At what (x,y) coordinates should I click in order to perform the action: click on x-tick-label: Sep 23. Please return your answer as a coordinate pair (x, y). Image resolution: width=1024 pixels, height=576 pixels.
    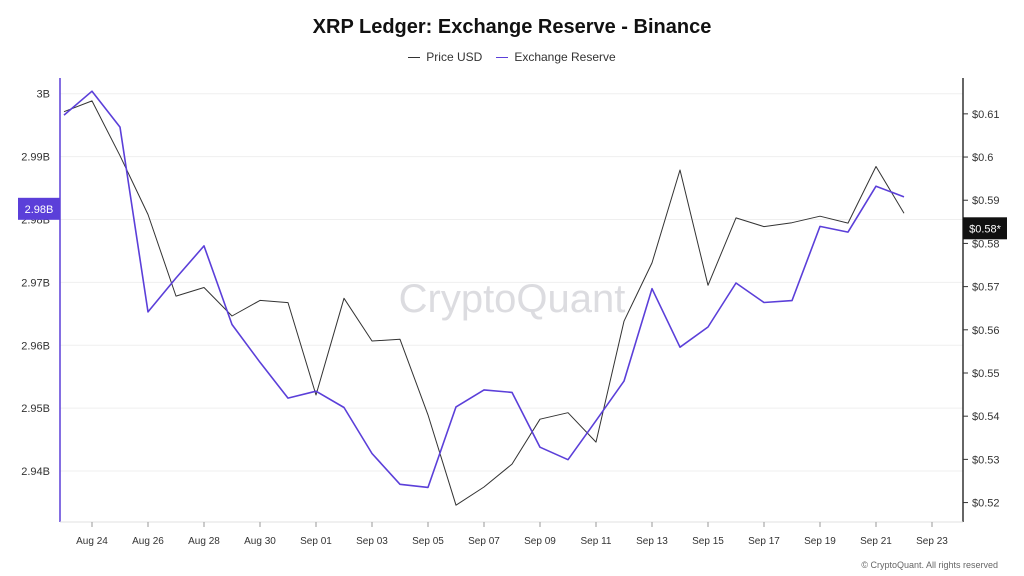
    Looking at the image, I should click on (932, 541).